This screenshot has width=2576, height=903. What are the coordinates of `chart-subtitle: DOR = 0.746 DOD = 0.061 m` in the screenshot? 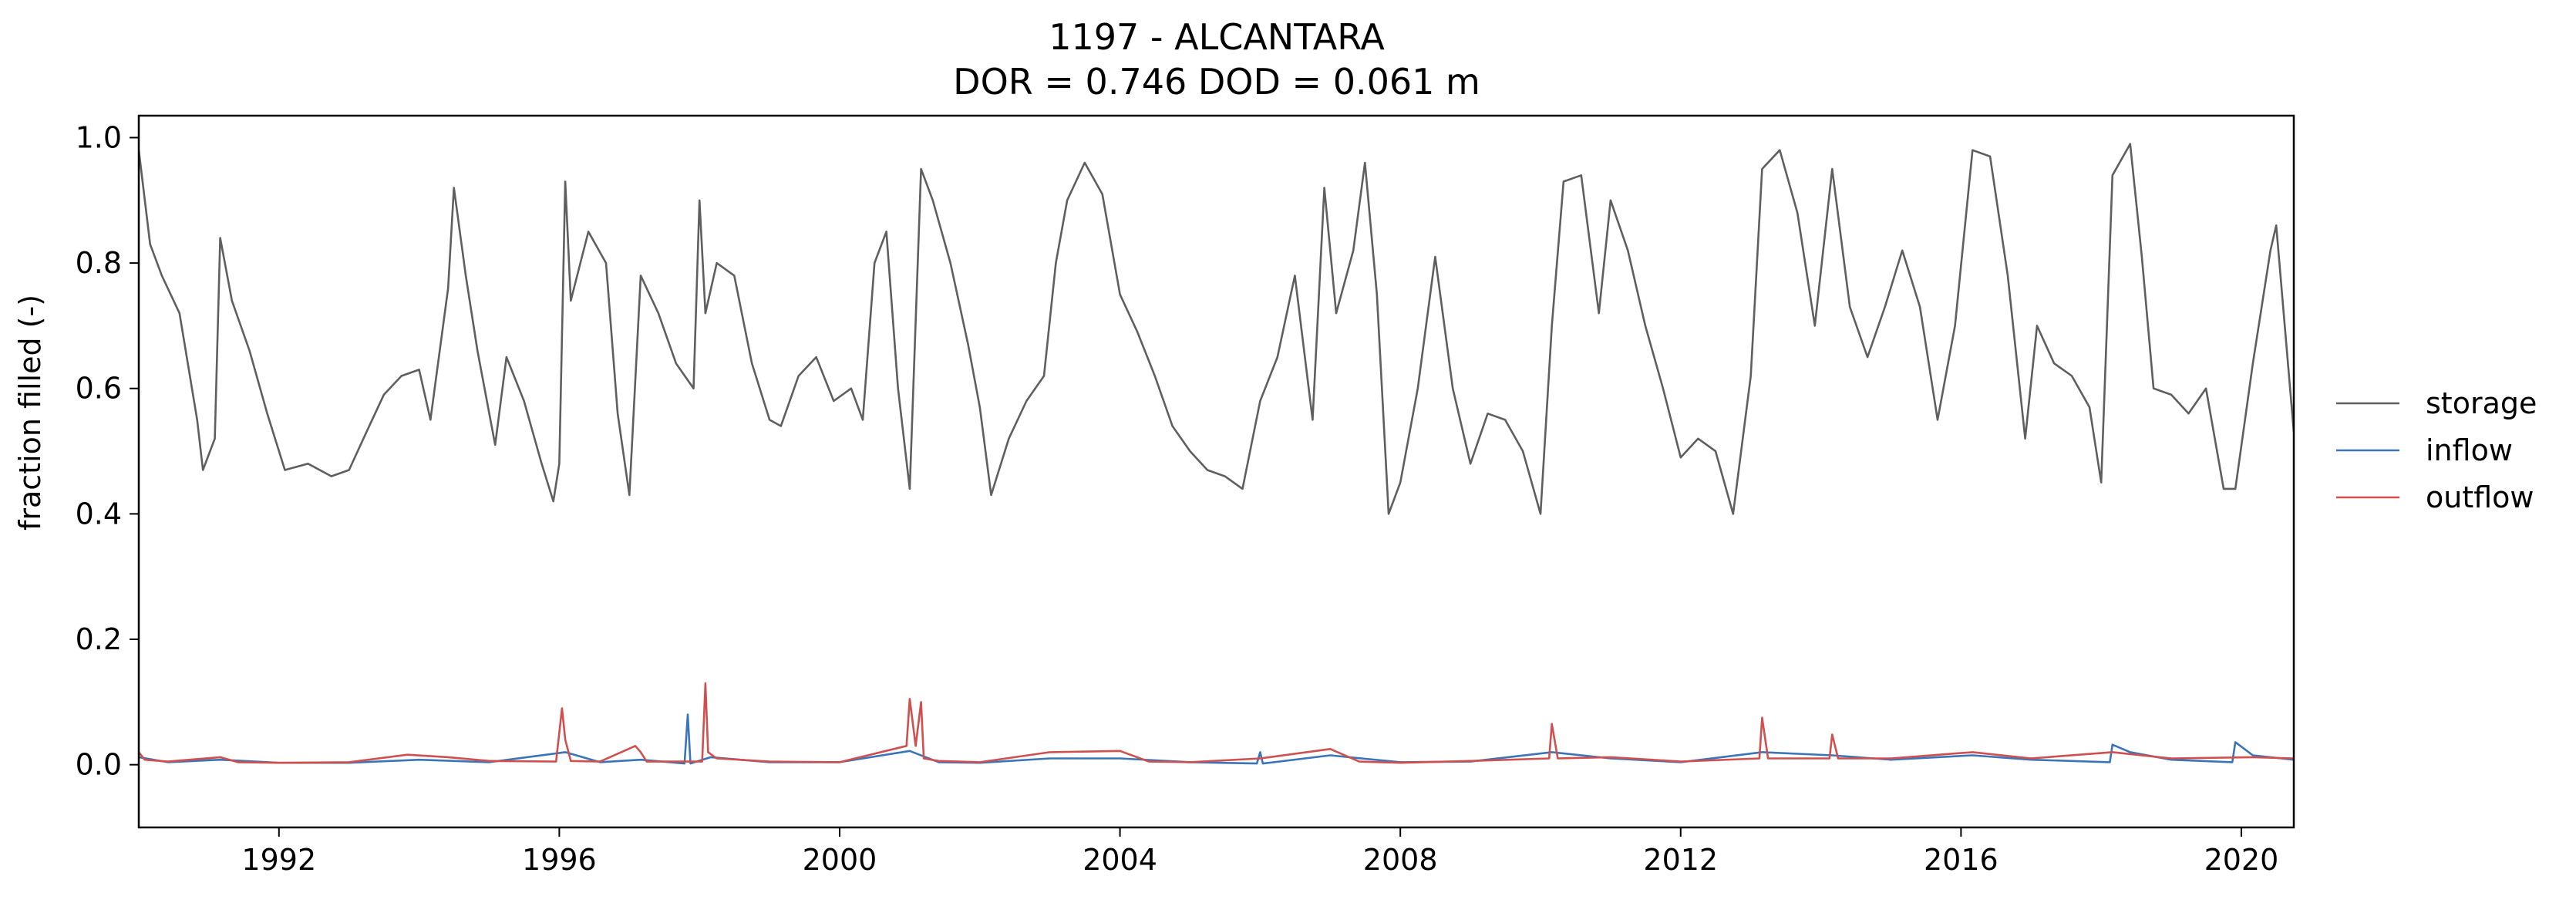 It's located at (1217, 82).